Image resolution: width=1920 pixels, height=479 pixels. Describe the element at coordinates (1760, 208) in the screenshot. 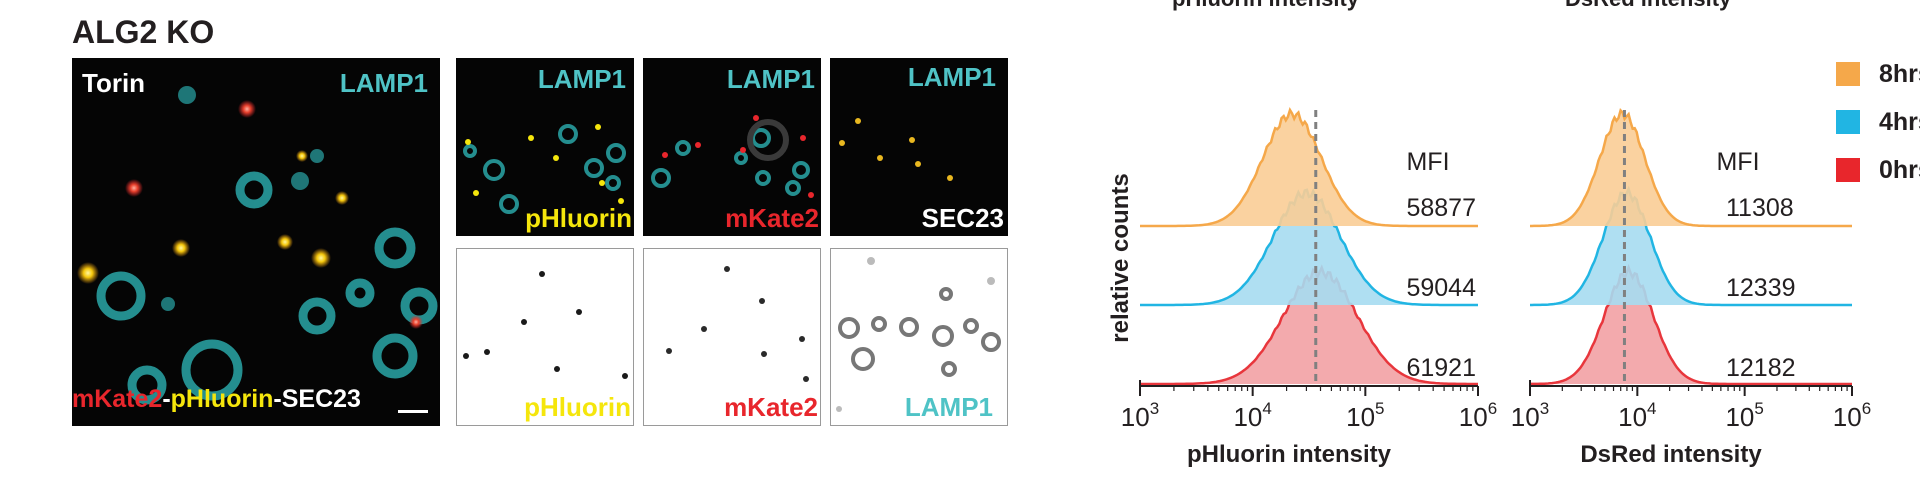

I see `mfi-value-8hrs: 11308` at that location.